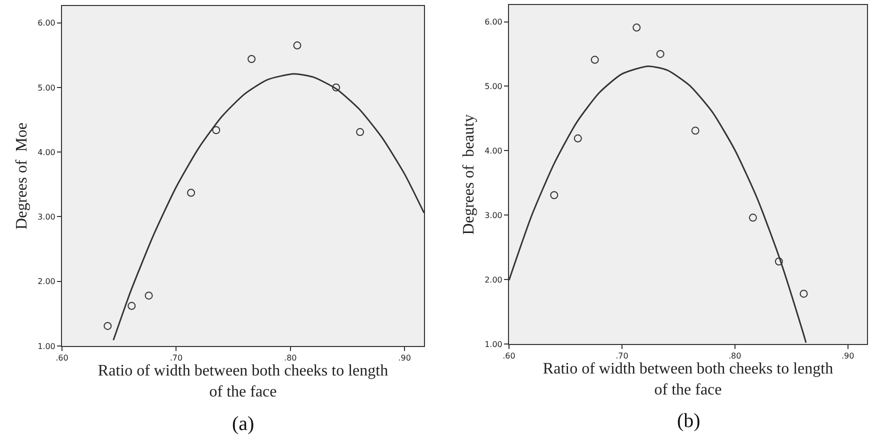 Image resolution: width=869 pixels, height=447 pixels. Describe the element at coordinates (21, 176) in the screenshot. I see `y-axis-title: Degrees of Moe` at that location.